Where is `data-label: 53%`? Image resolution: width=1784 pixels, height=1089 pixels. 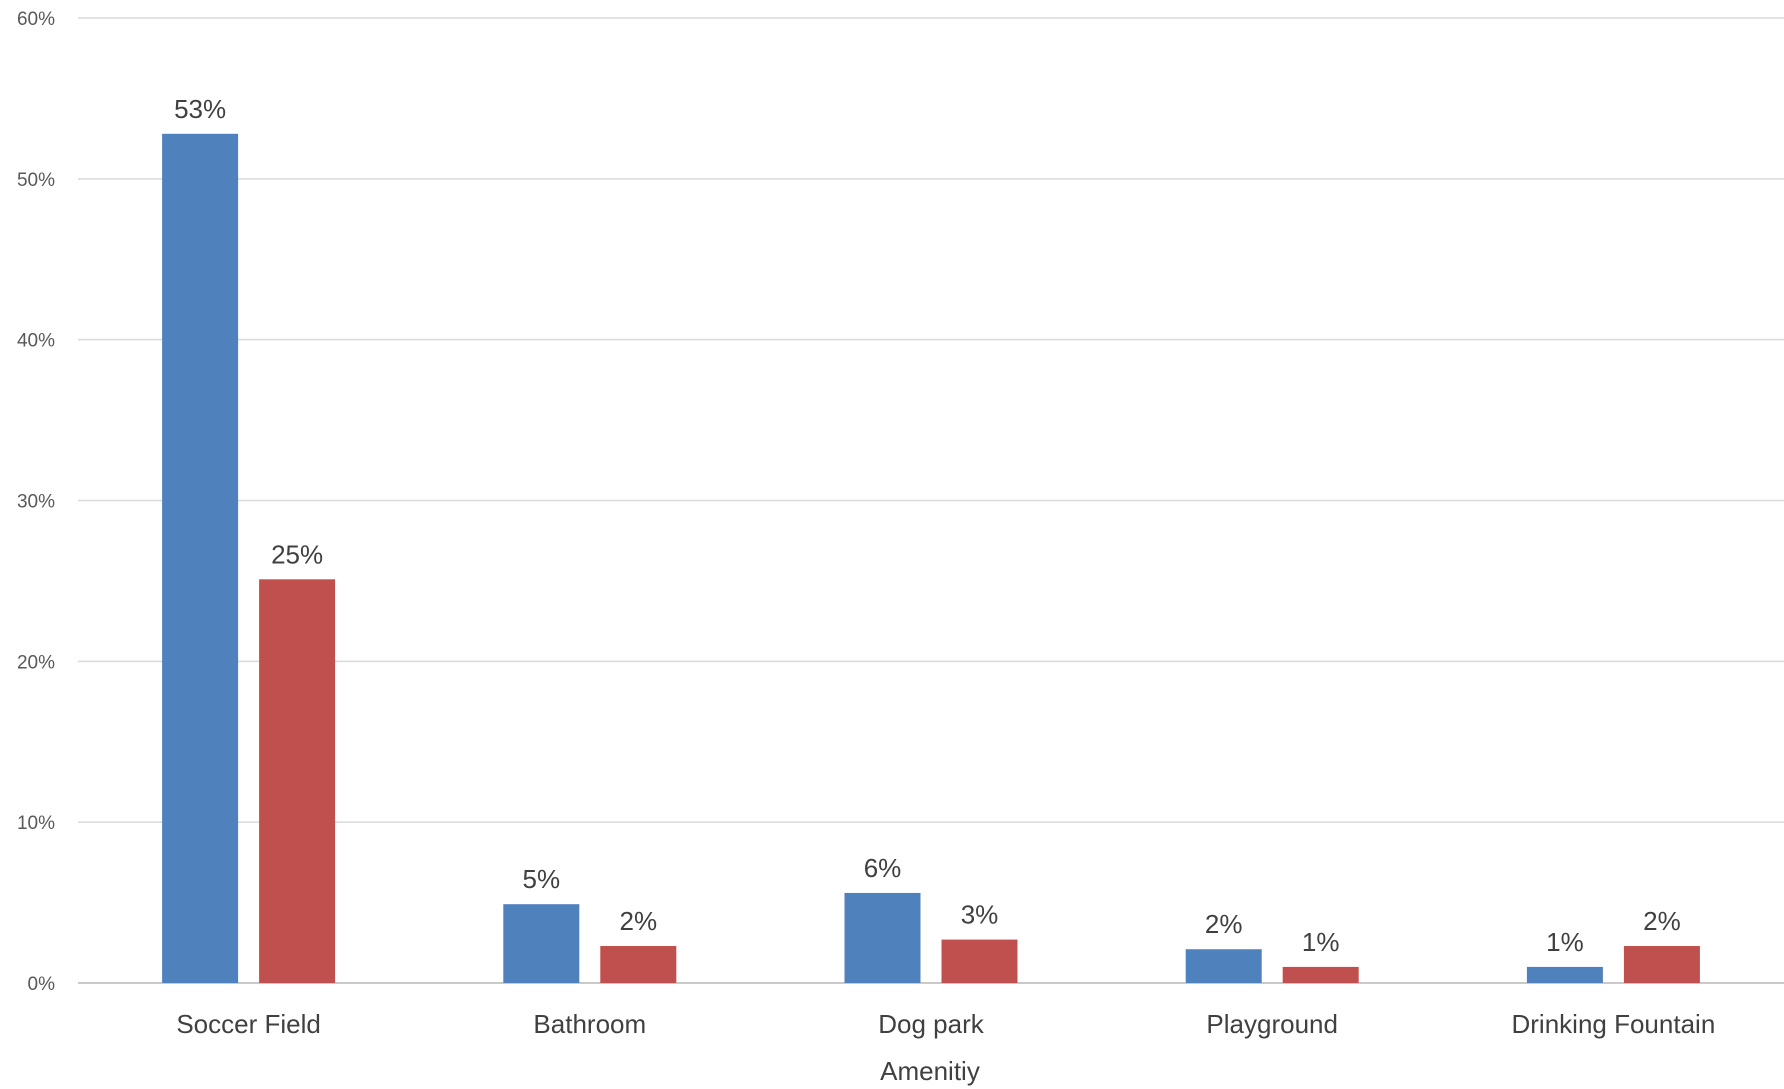
data-label: 53% is located at coordinates (200, 109).